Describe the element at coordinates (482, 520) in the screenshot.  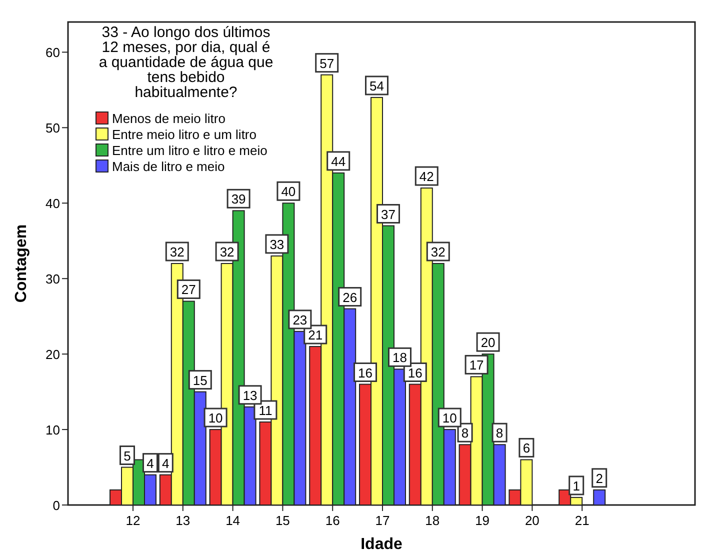
I see `x-tick-label: 19` at that location.